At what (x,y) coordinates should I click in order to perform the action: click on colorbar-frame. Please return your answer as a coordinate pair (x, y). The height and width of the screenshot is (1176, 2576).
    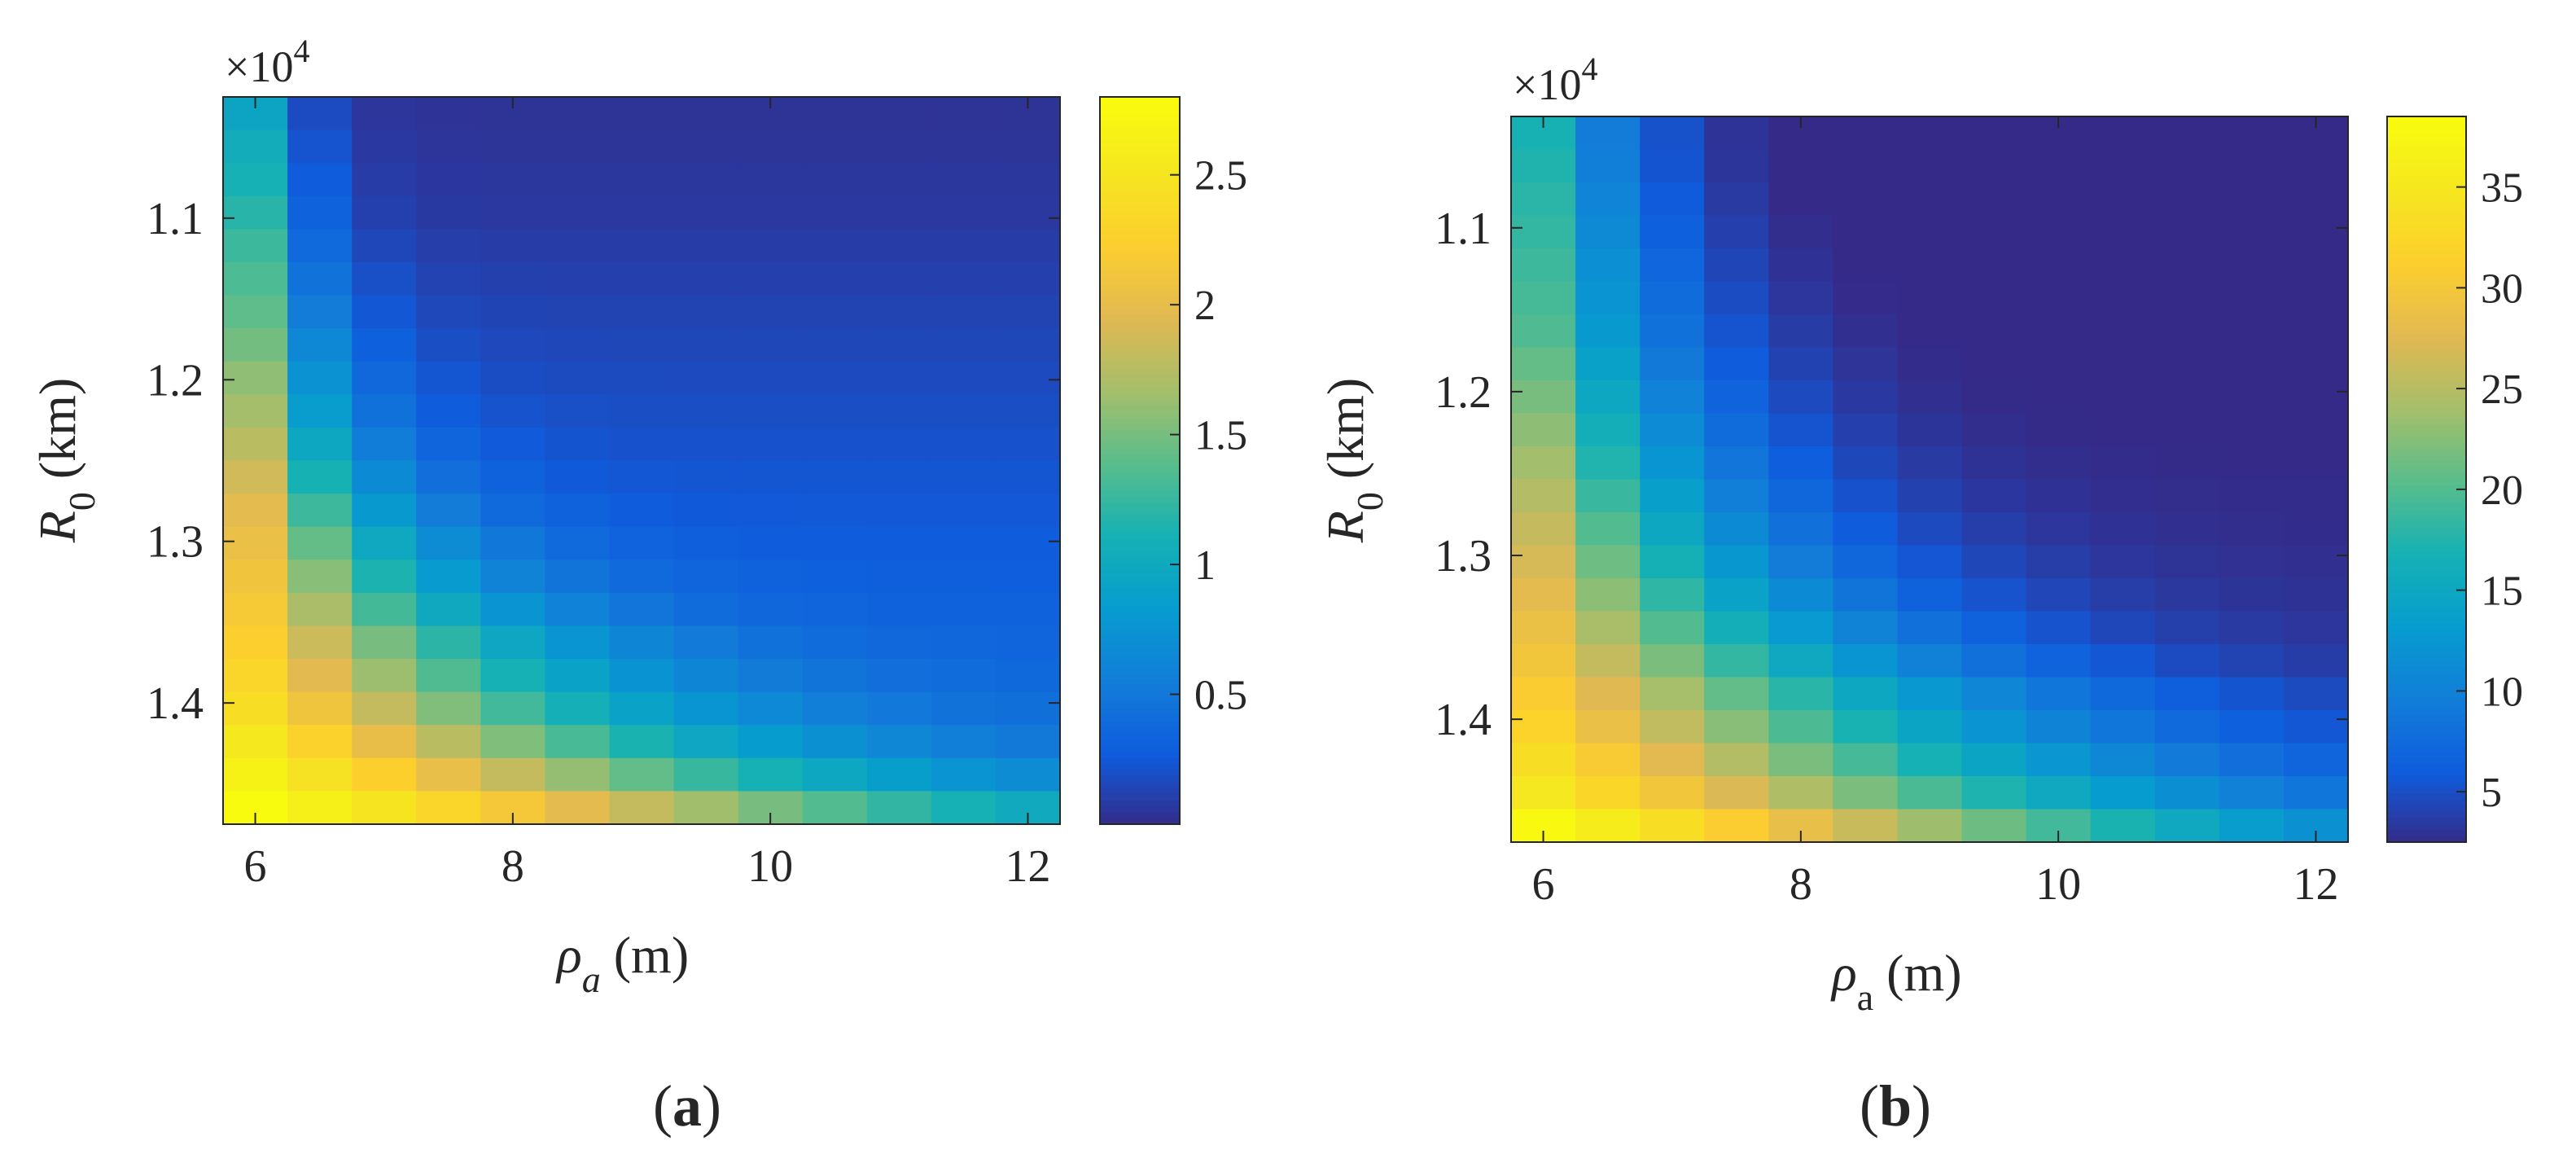
    Looking at the image, I should click on (1140, 460).